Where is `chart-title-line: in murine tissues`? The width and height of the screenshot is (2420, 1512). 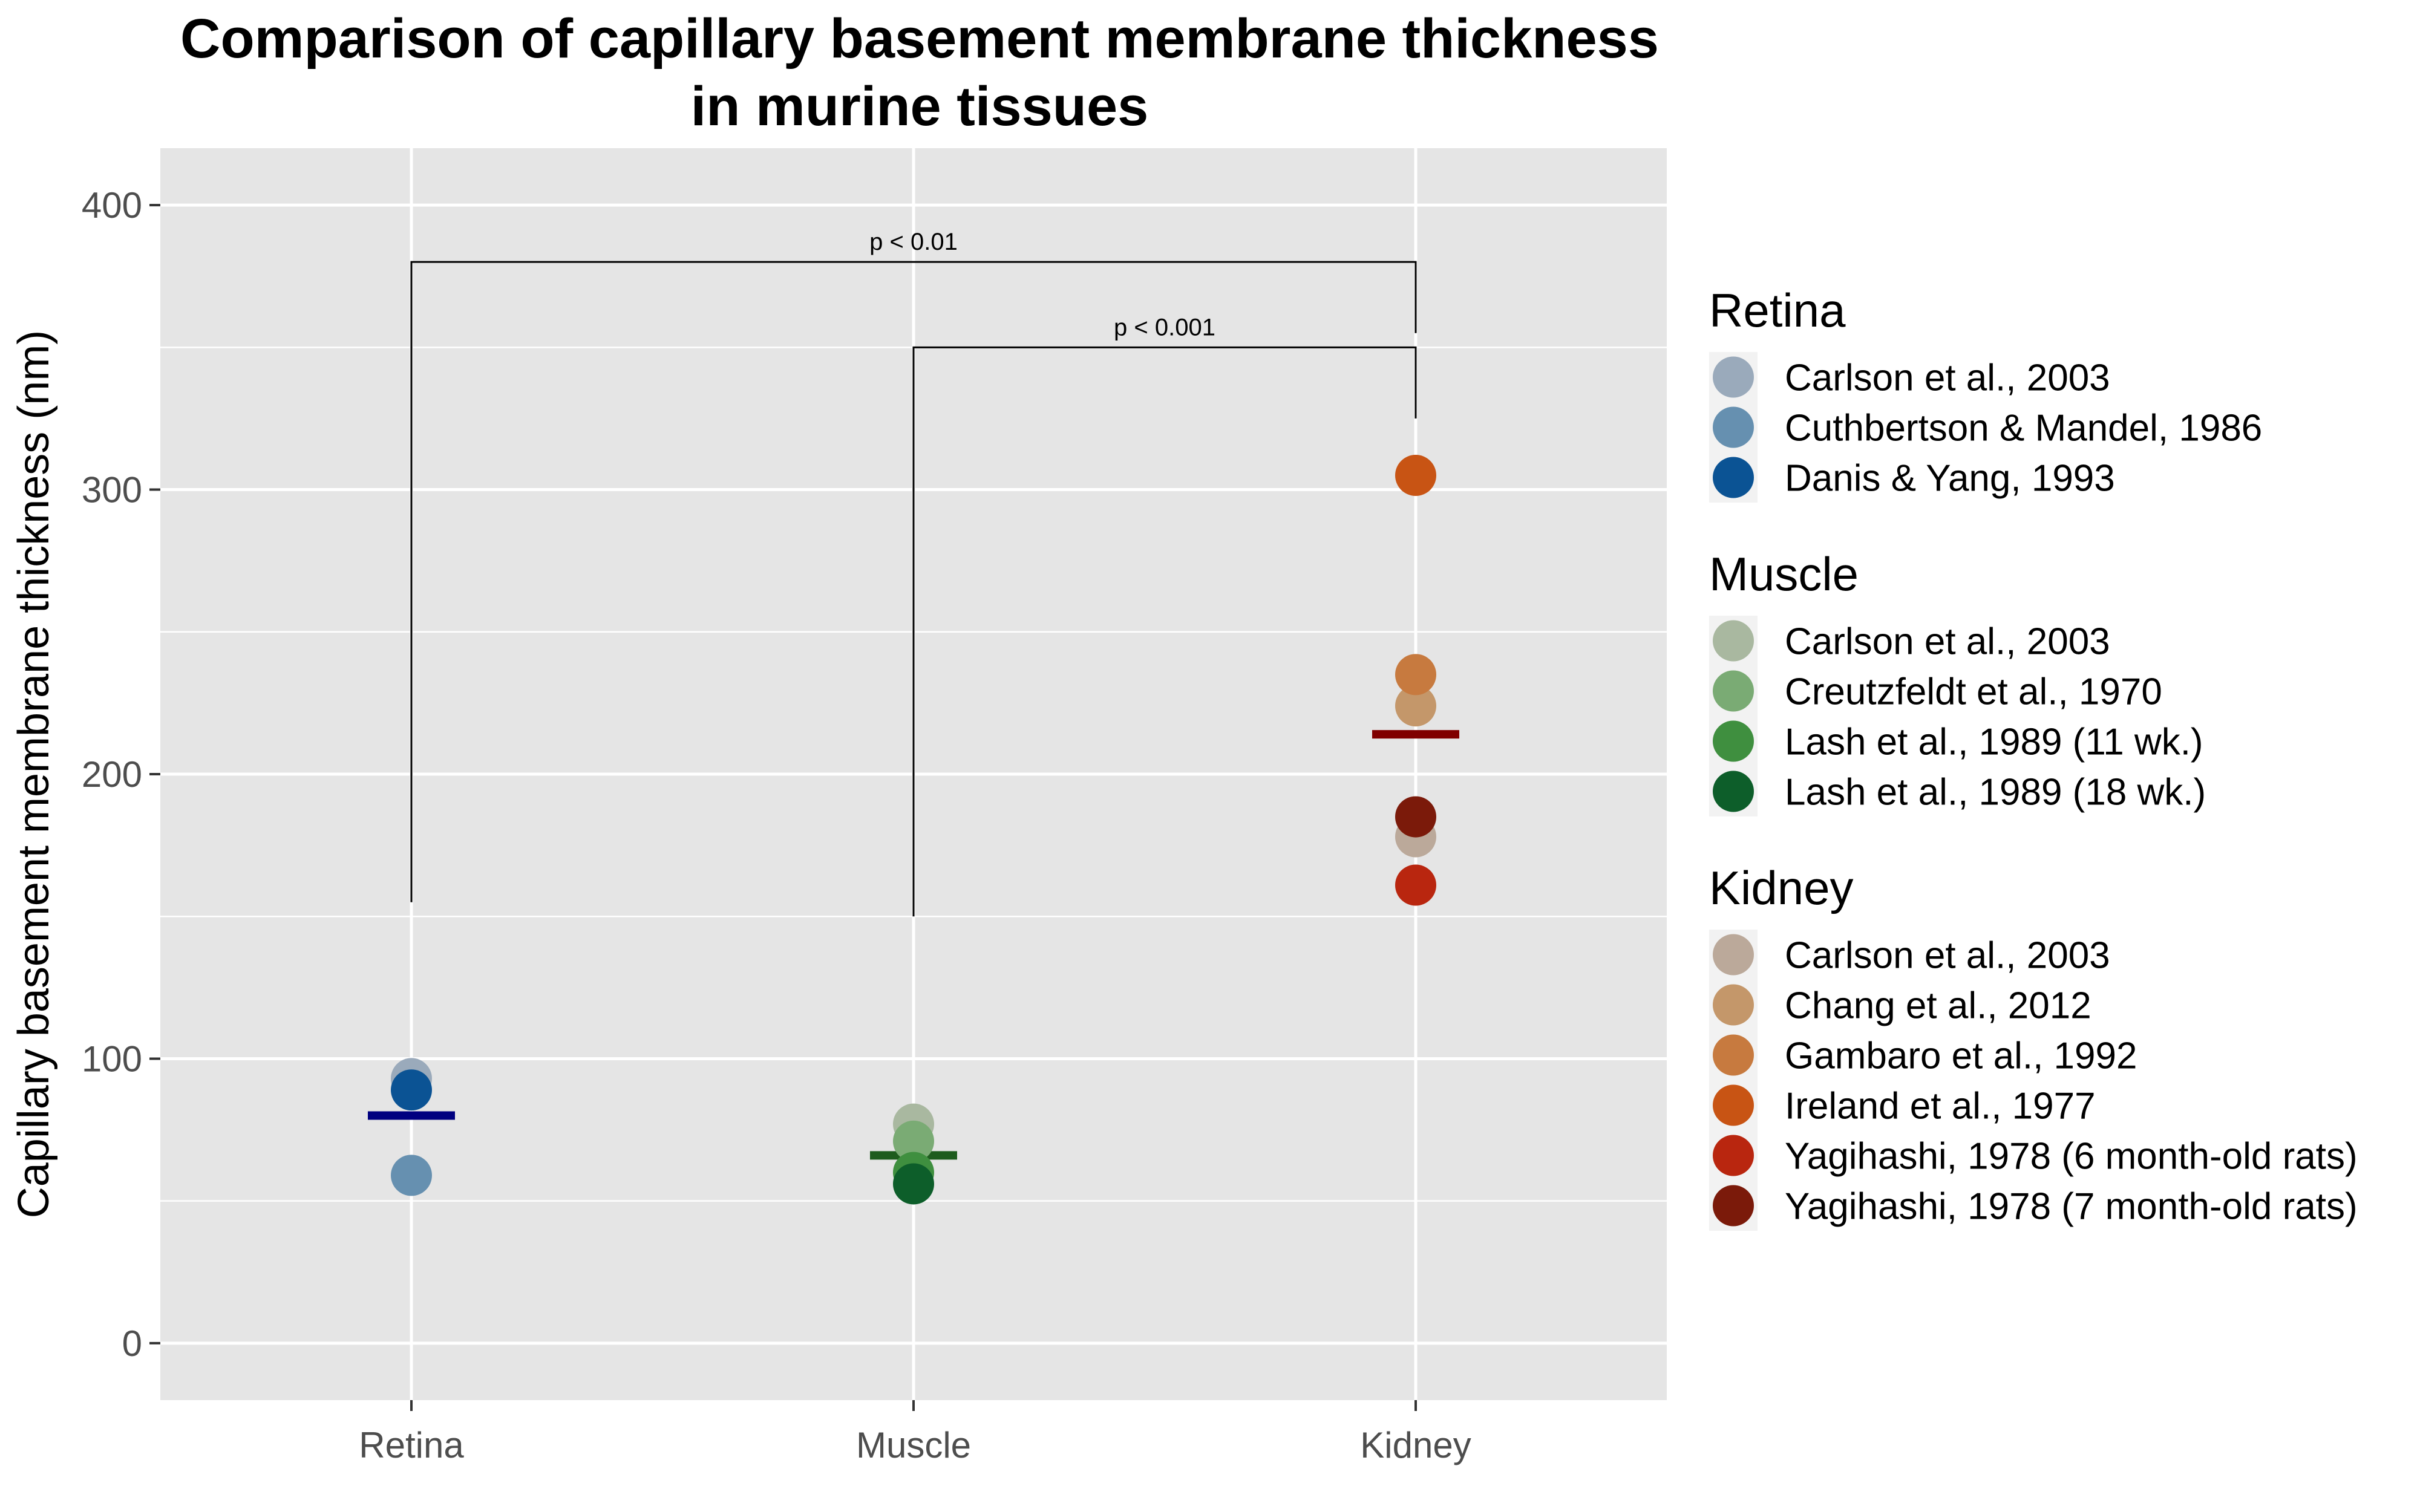 chart-title-line: in murine tissues is located at coordinates (920, 106).